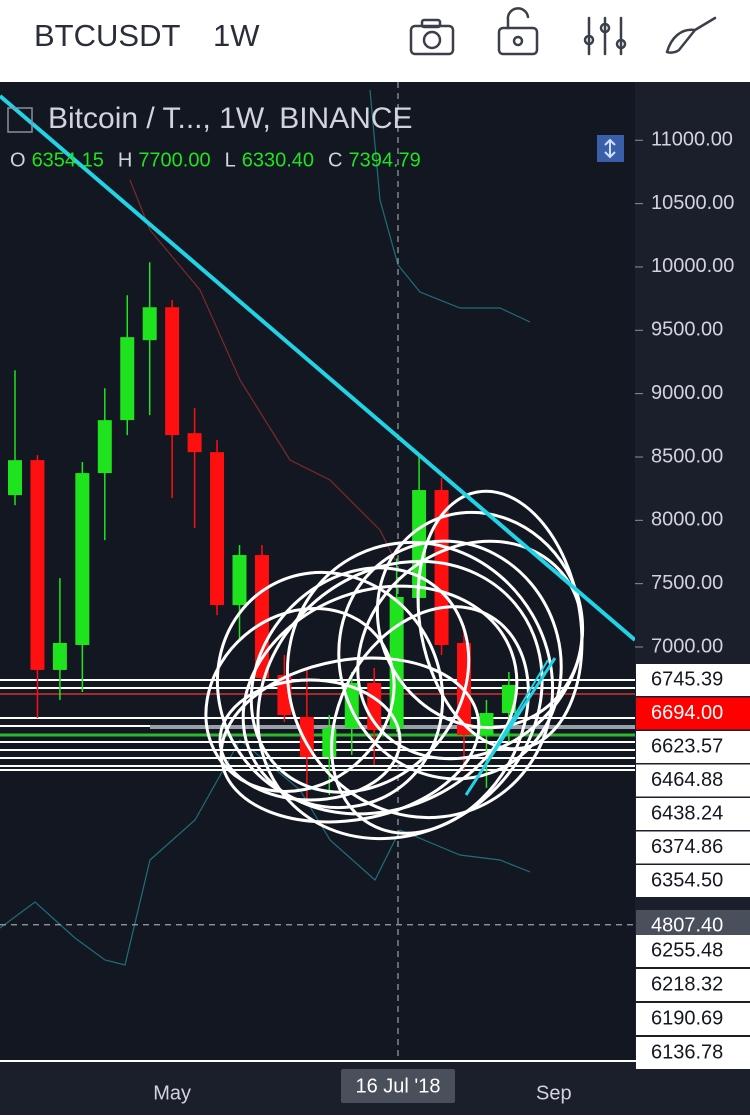  What do you see at coordinates (687, 679) in the screenshot?
I see `price-label: 6745.39` at bounding box center [687, 679].